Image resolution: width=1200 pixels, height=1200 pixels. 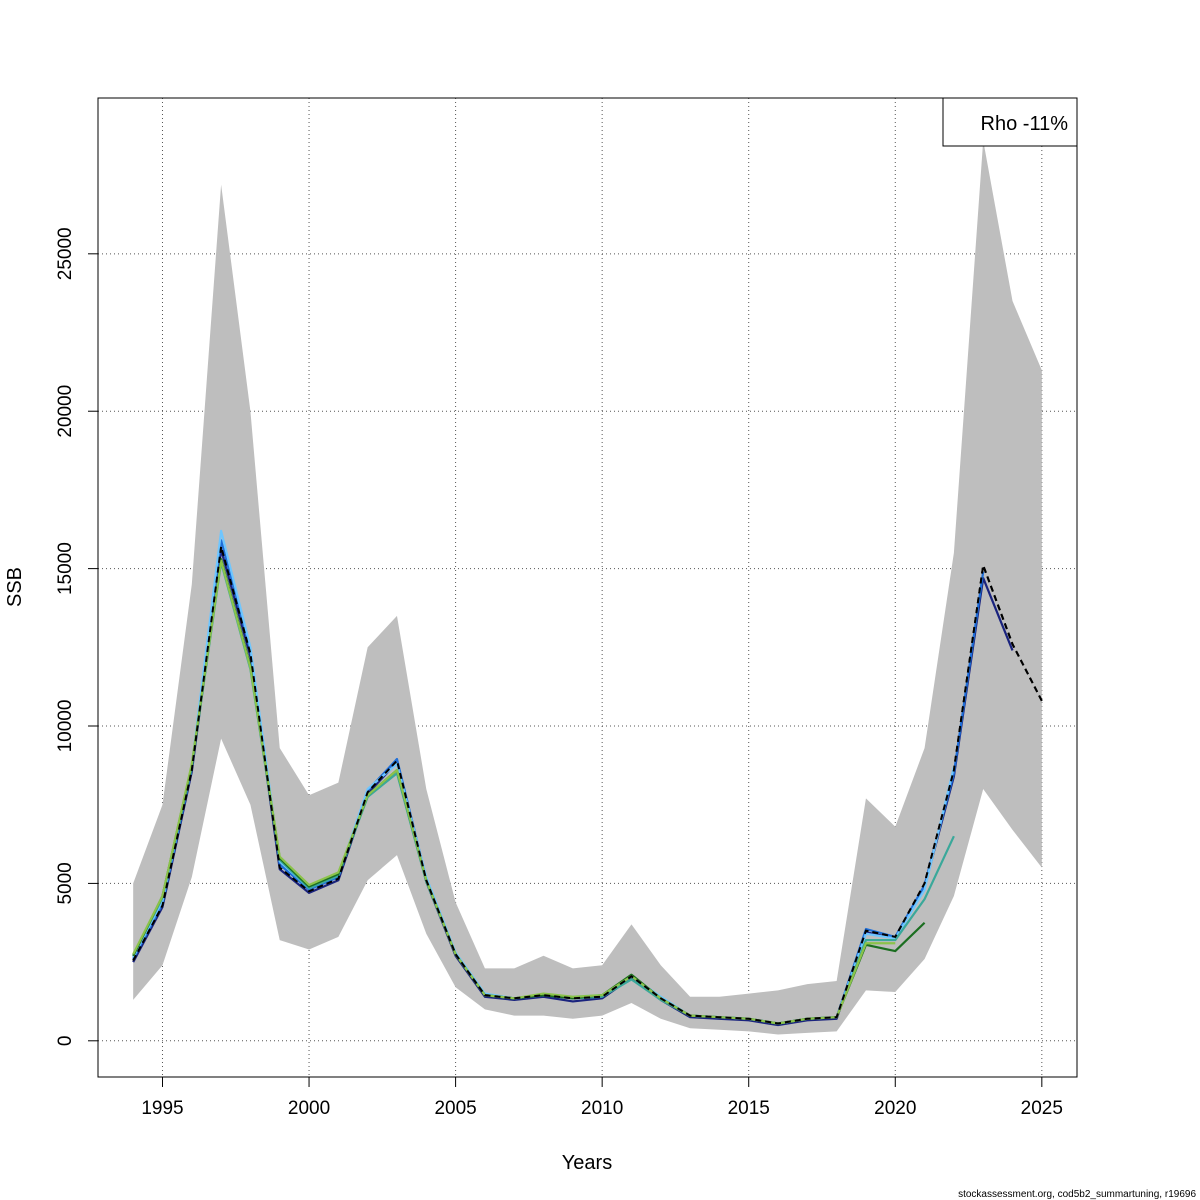 What do you see at coordinates (1042, 1108) in the screenshot?
I see `x-tick-label-2025: 2025` at bounding box center [1042, 1108].